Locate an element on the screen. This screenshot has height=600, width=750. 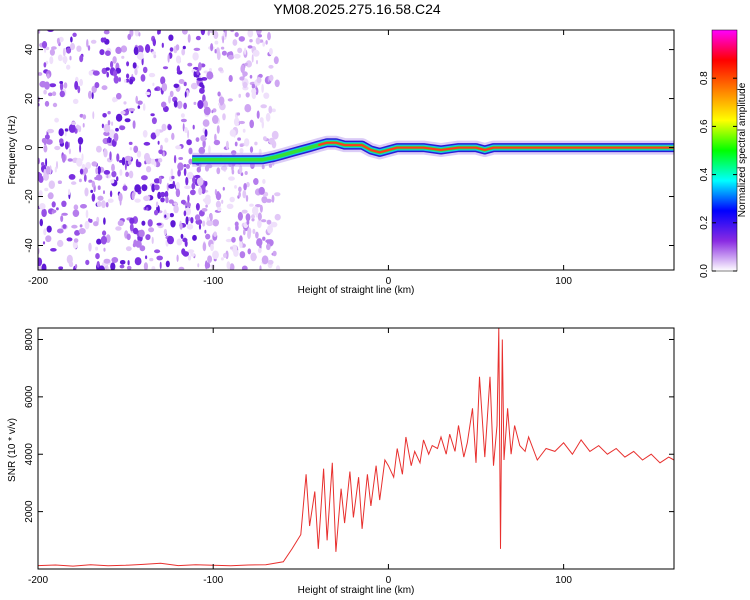
colorbar-label: Normalized spectral amplitude is located at coordinates (742, 149).